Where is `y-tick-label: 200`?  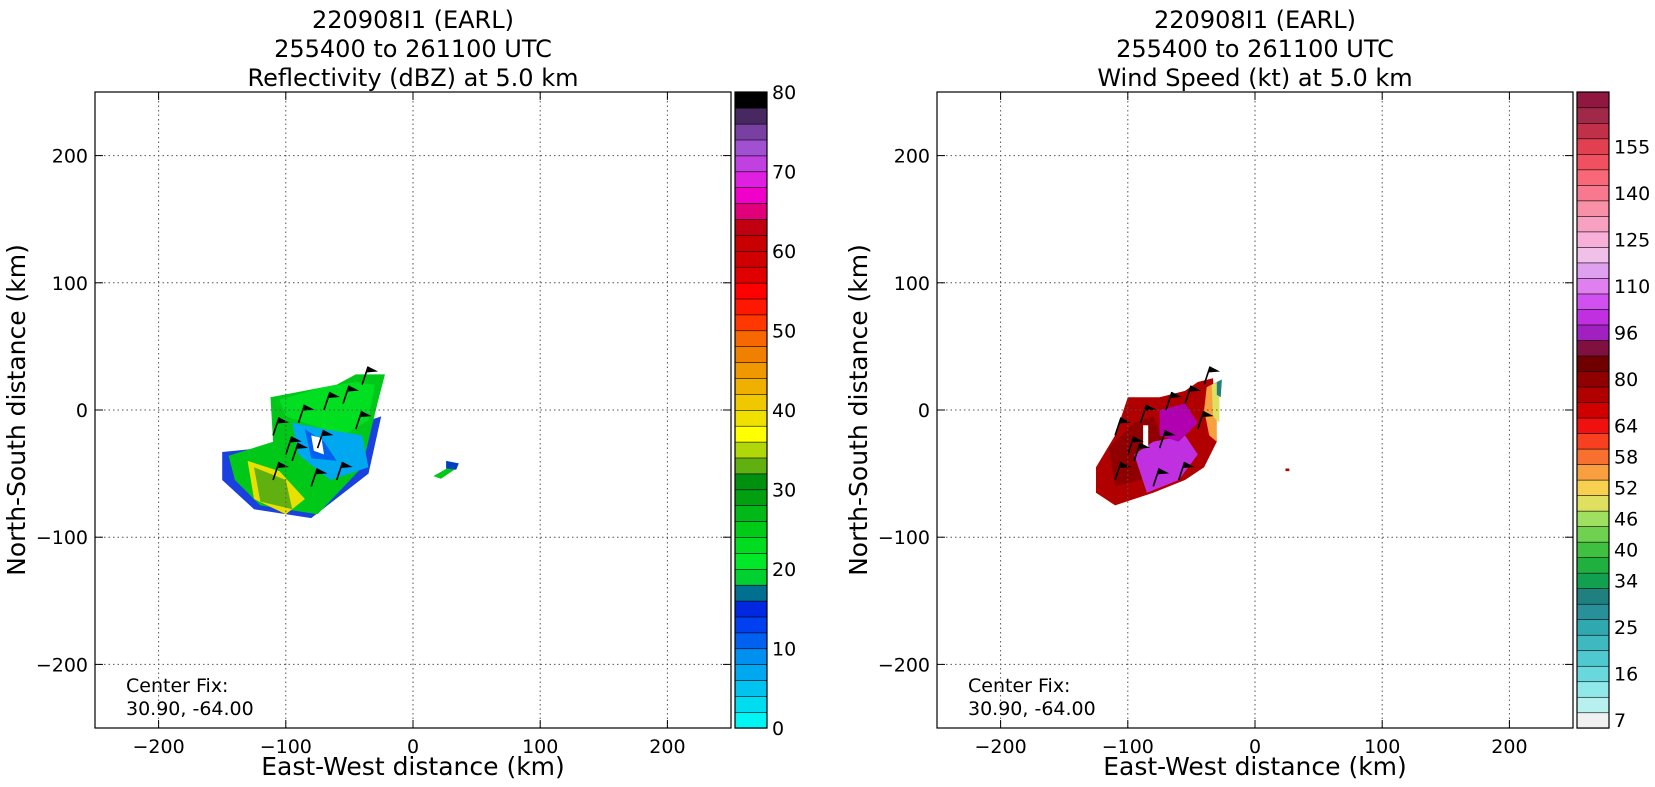
y-tick-label: 200 is located at coordinates (70, 157).